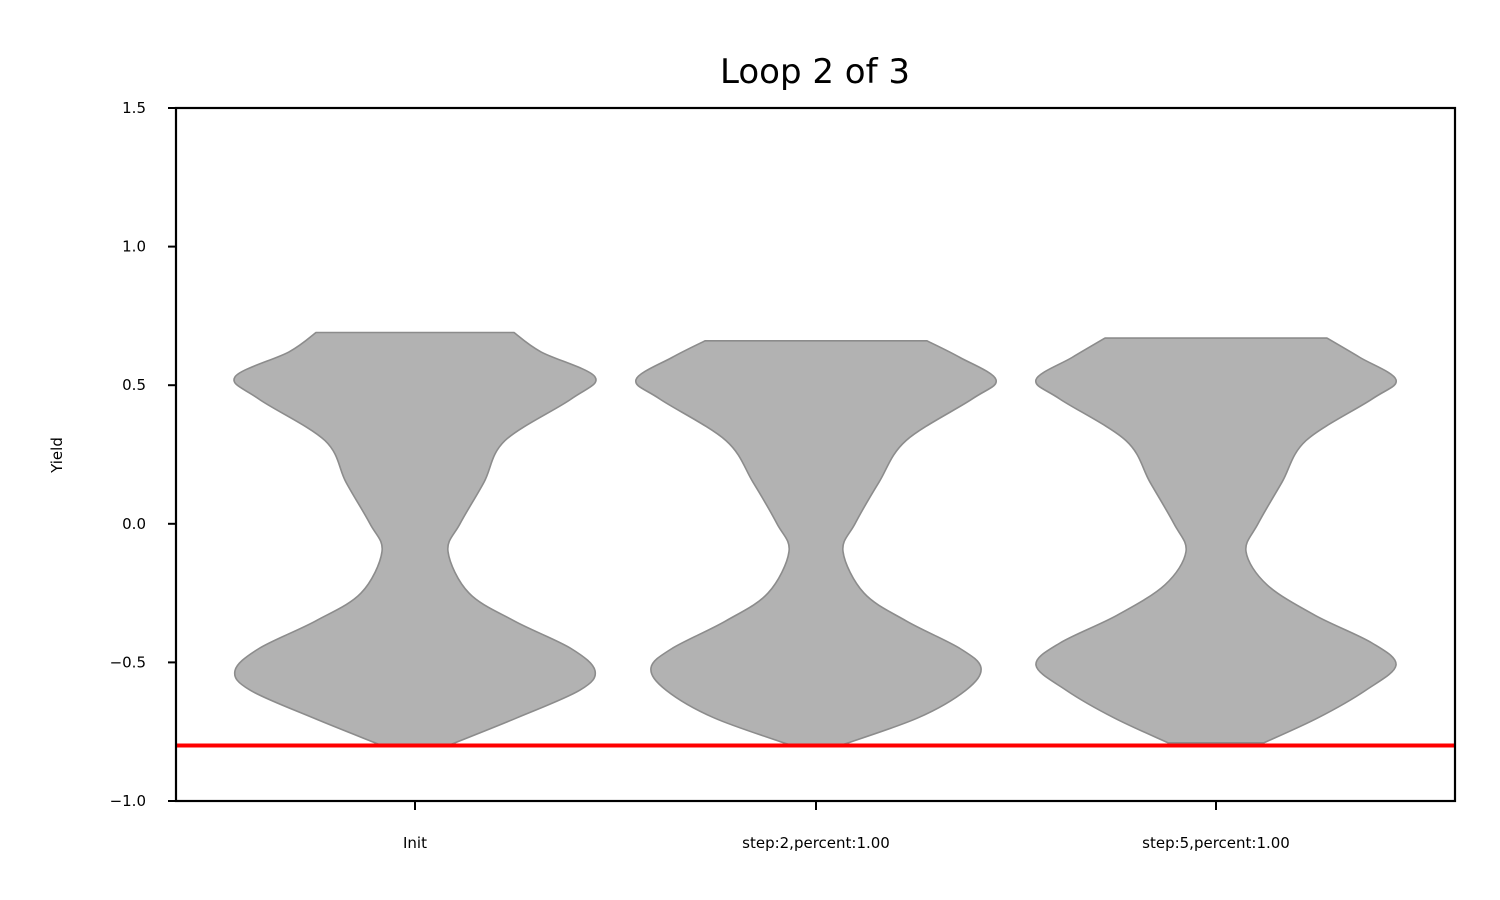  What do you see at coordinates (134, 108) in the screenshot?
I see `y-tick-label: 1.5` at bounding box center [134, 108].